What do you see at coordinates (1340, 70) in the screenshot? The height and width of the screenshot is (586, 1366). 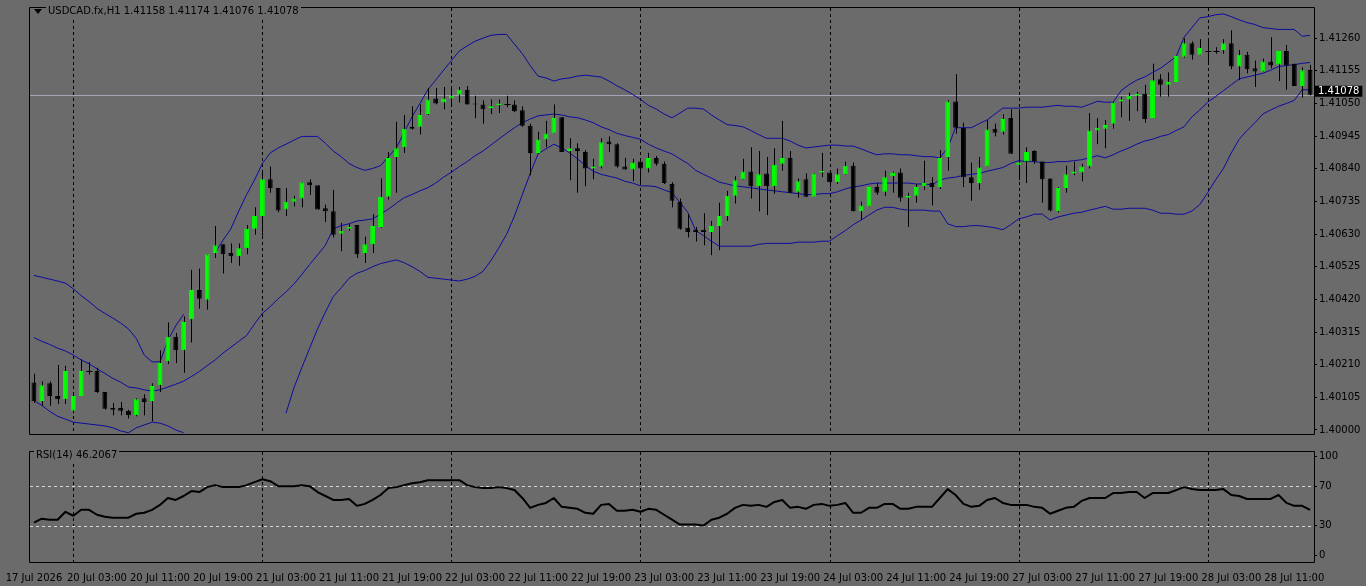 I see `y-tick-label: 1.41155` at bounding box center [1340, 70].